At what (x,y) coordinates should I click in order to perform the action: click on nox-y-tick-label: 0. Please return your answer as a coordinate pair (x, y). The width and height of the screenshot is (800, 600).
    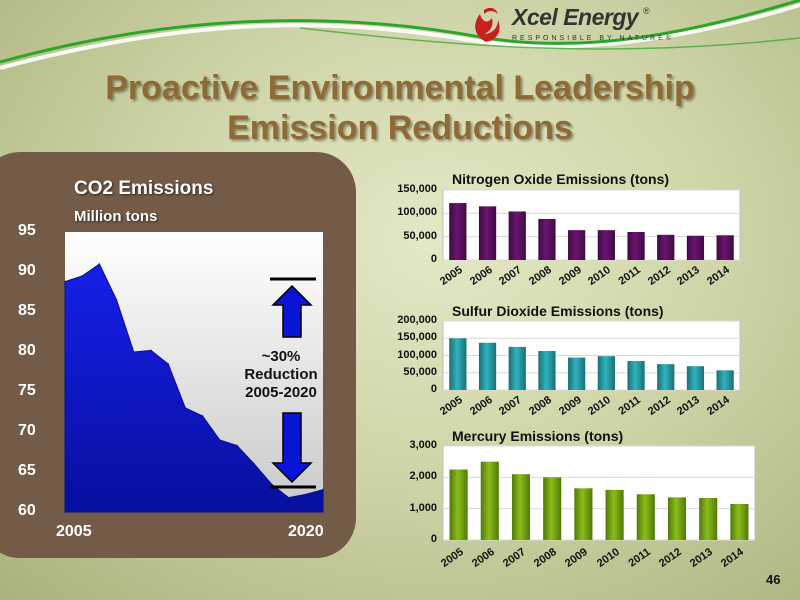
    Looking at the image, I should click on (433, 259).